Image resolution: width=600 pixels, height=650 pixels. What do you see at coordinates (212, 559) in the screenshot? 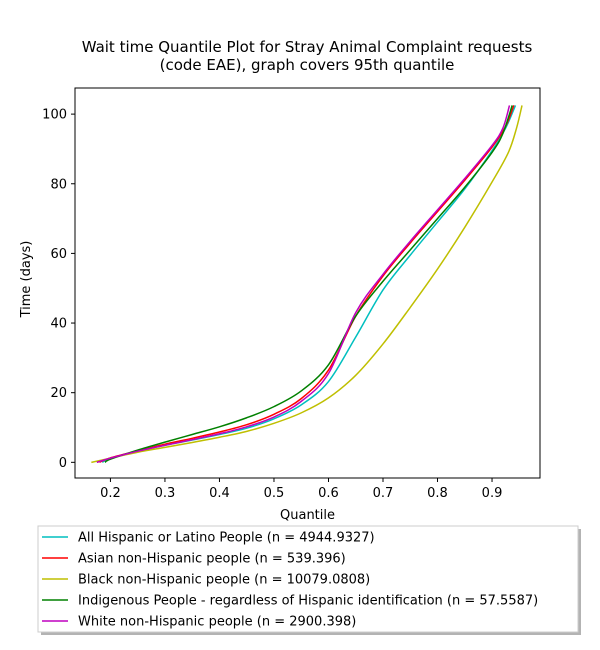
I see `legend-label-1: Asian non-Hispanic people (n = 539.396)` at bounding box center [212, 559].